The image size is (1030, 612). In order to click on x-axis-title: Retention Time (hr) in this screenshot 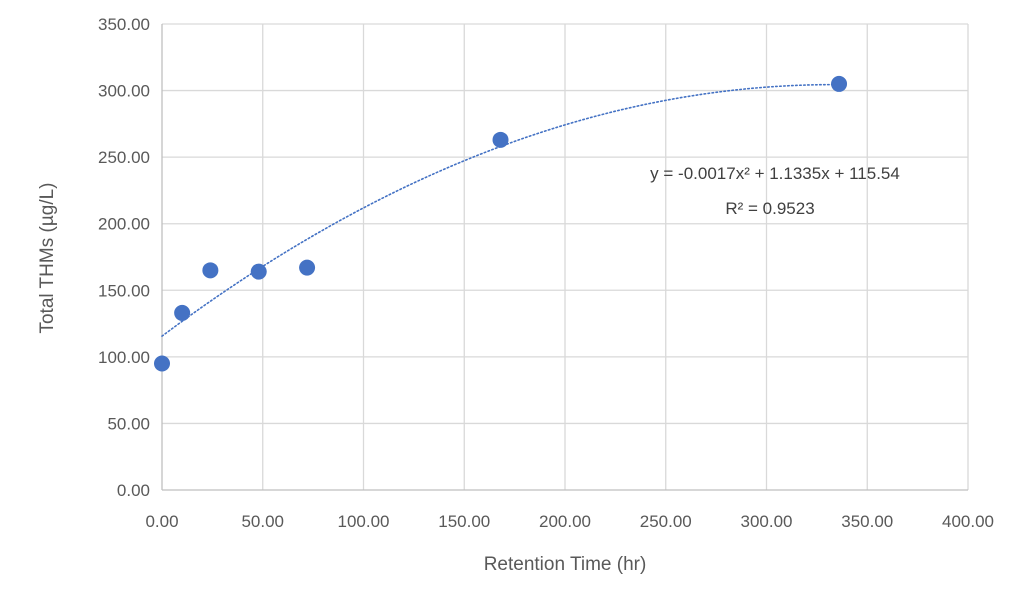, I will do `click(565, 564)`.